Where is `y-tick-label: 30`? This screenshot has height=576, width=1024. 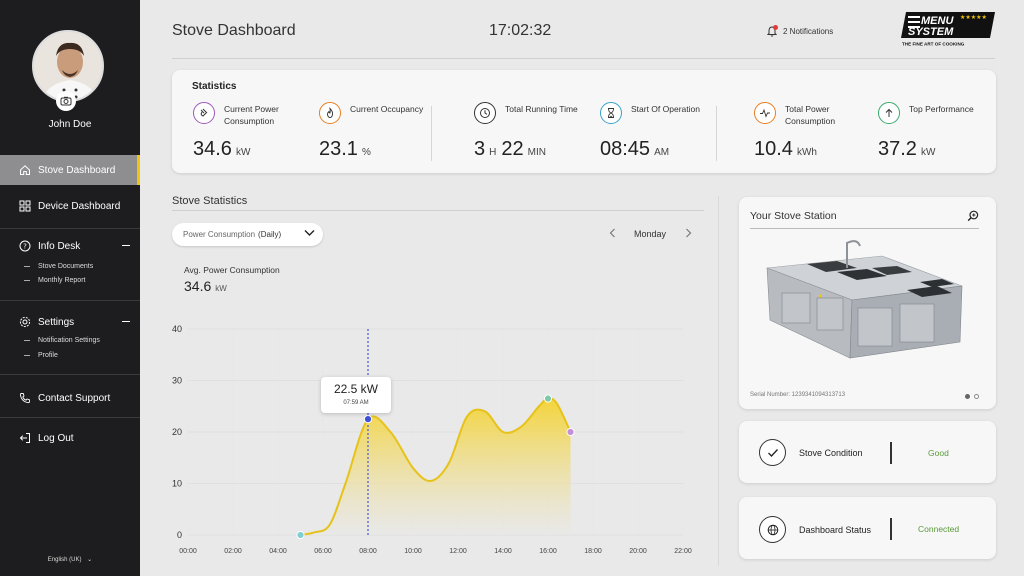
y-tick-label: 30 is located at coordinates (177, 381).